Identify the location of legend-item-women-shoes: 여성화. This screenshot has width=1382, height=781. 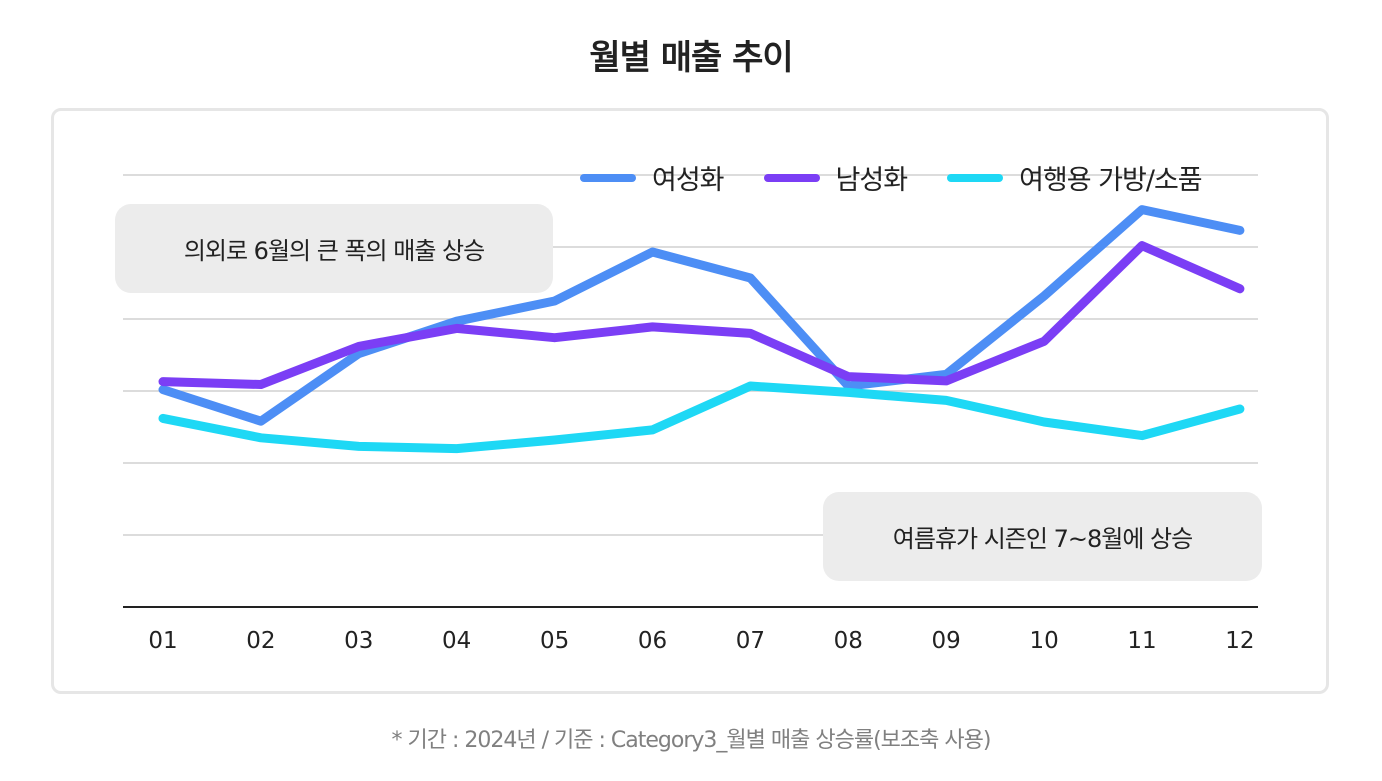
(652, 177).